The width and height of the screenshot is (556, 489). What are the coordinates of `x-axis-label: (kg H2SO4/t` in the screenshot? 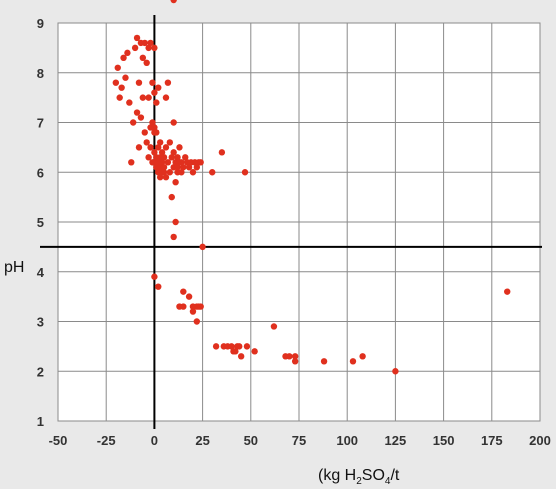 It's located at (359, 477).